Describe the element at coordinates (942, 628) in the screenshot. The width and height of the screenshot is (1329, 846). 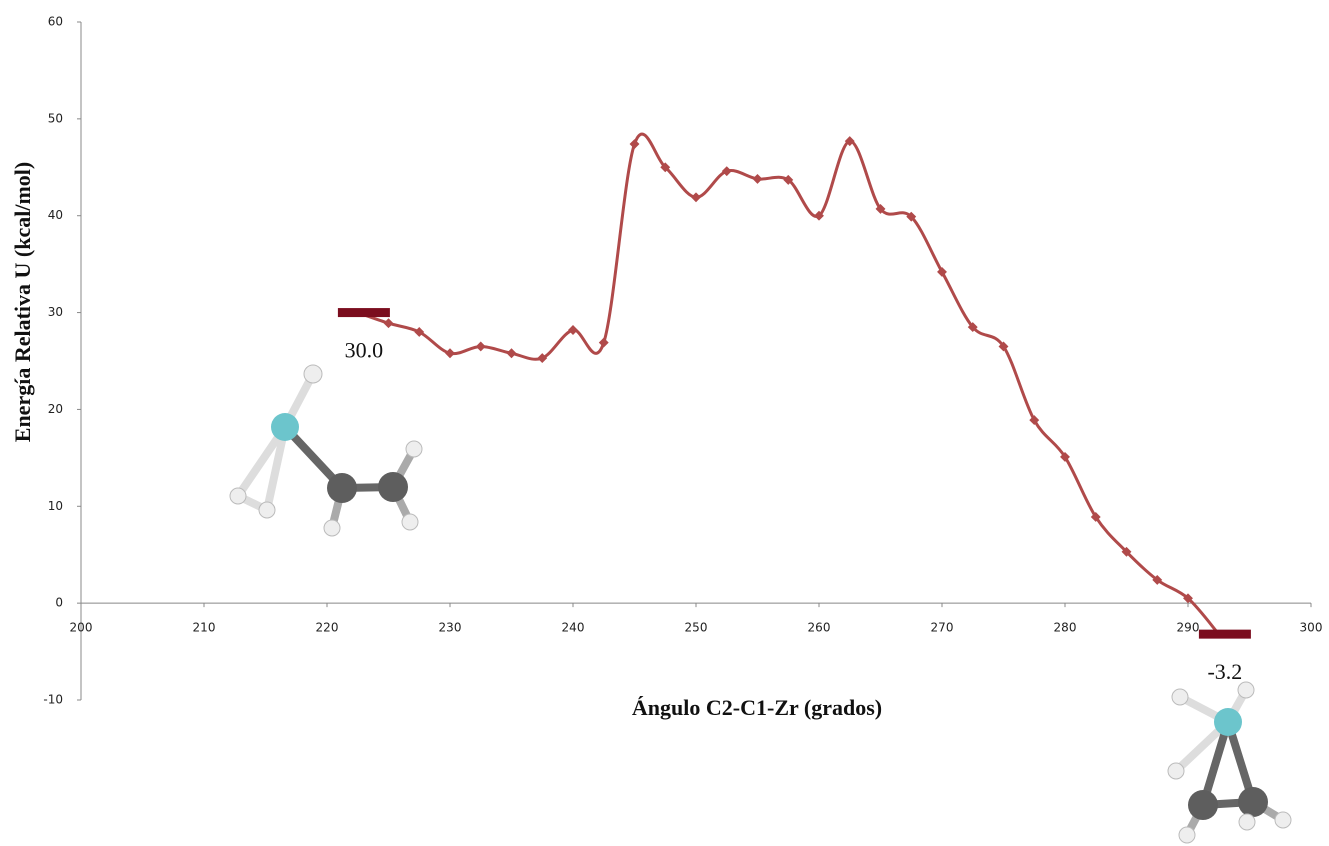
I see `x-tick-label: 270` at that location.